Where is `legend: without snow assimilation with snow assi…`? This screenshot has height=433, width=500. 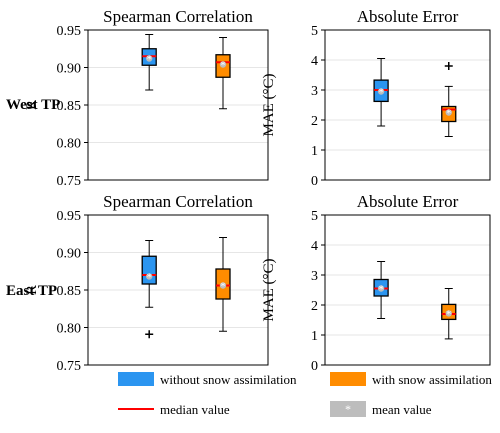
legend: without snow assimilation with snow assi… is located at coordinates (305, 394).